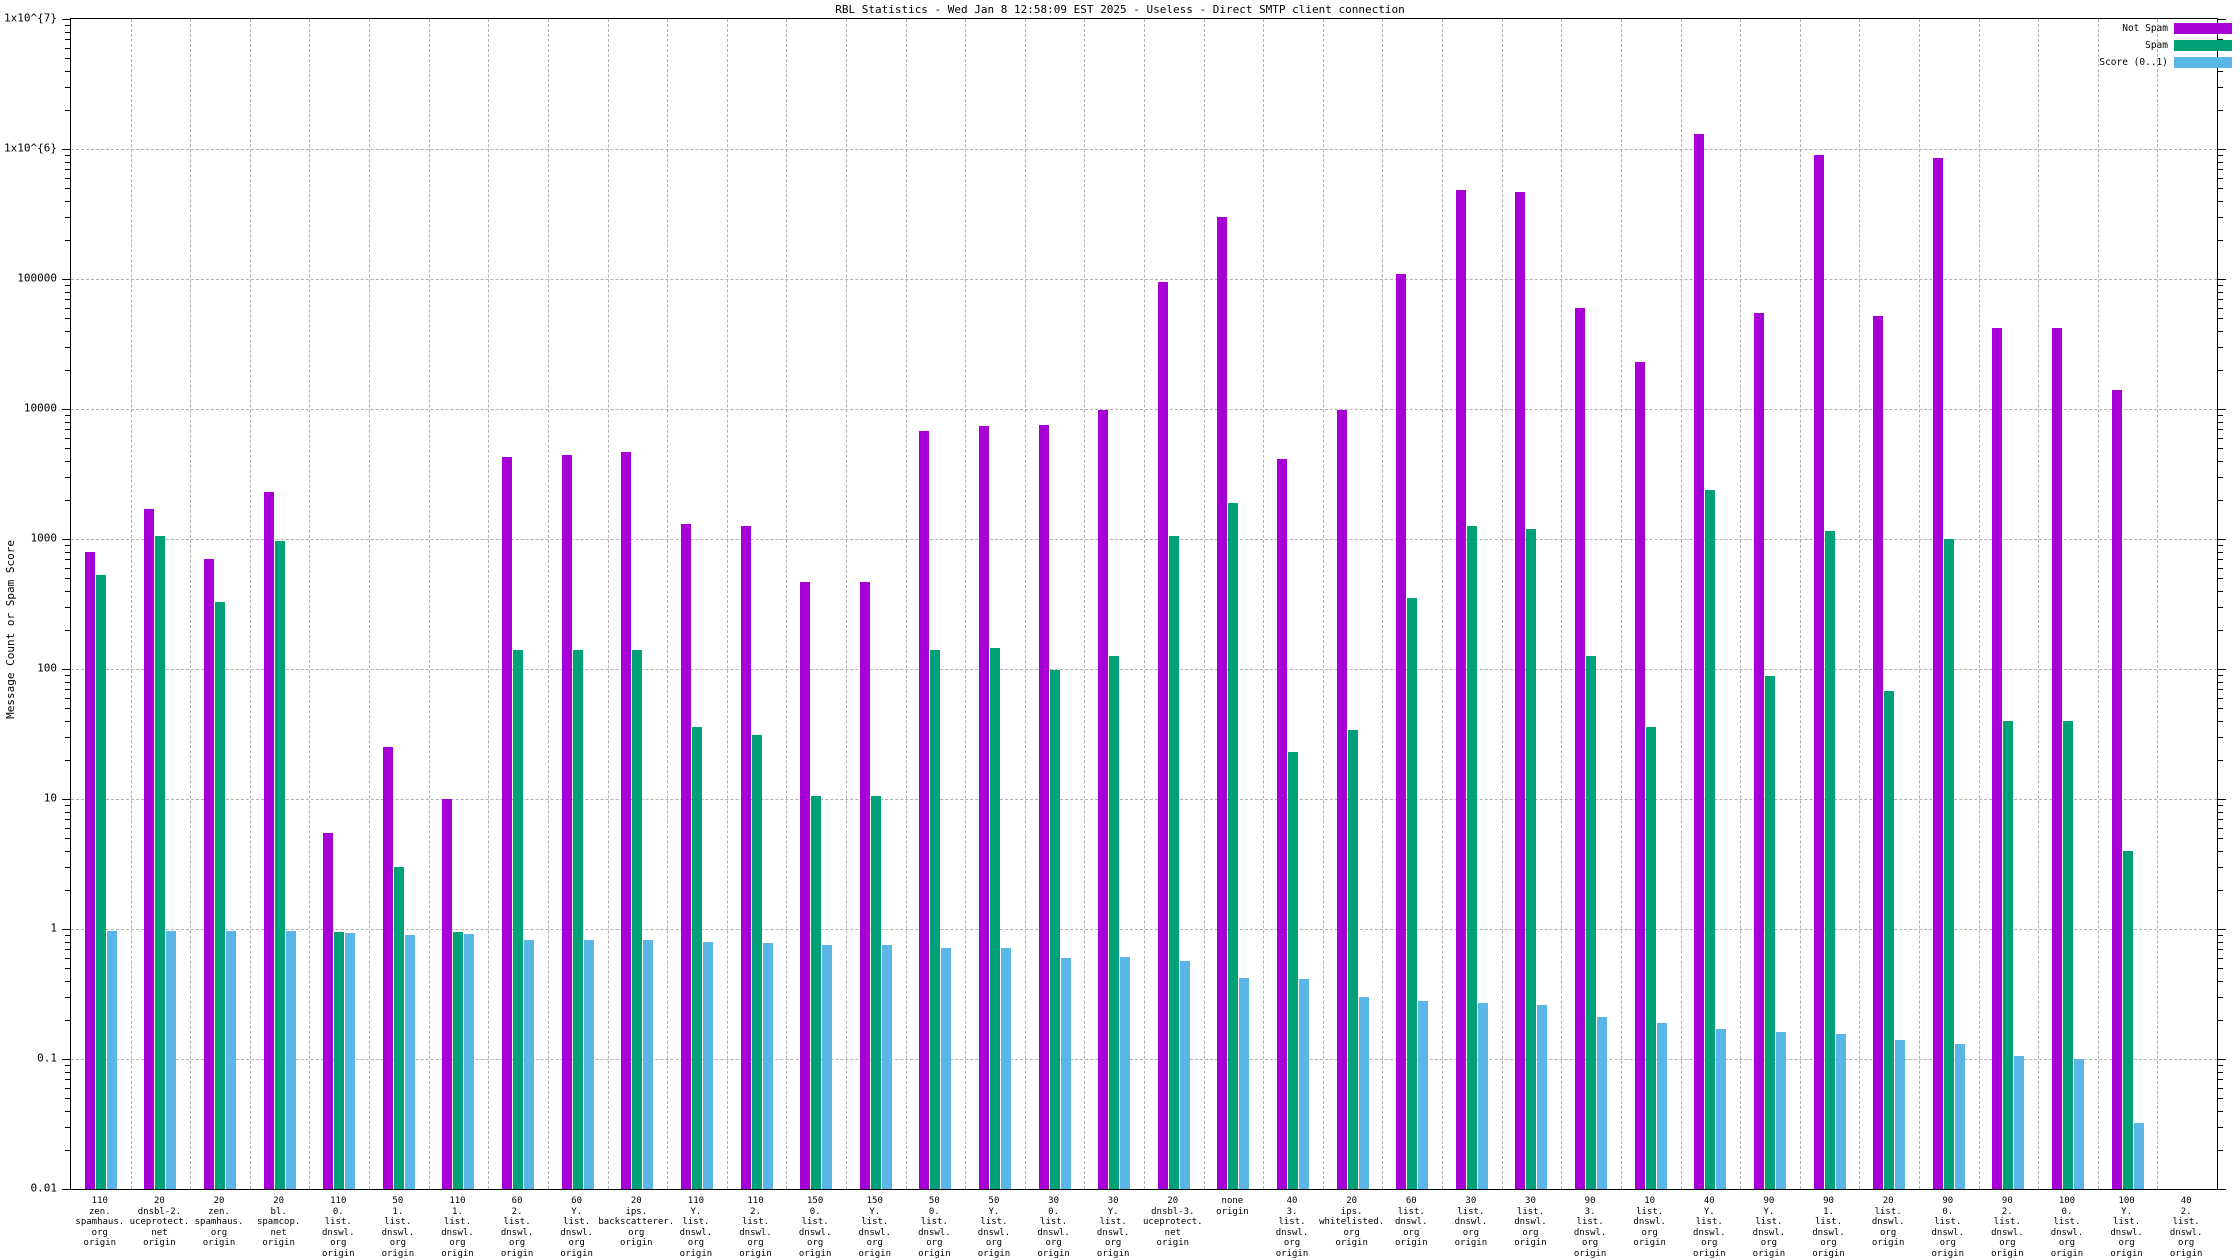 The image size is (2240, 1260). What do you see at coordinates (47, 1058) in the screenshot?
I see `y-axis-tick-label: 0.1` at bounding box center [47, 1058].